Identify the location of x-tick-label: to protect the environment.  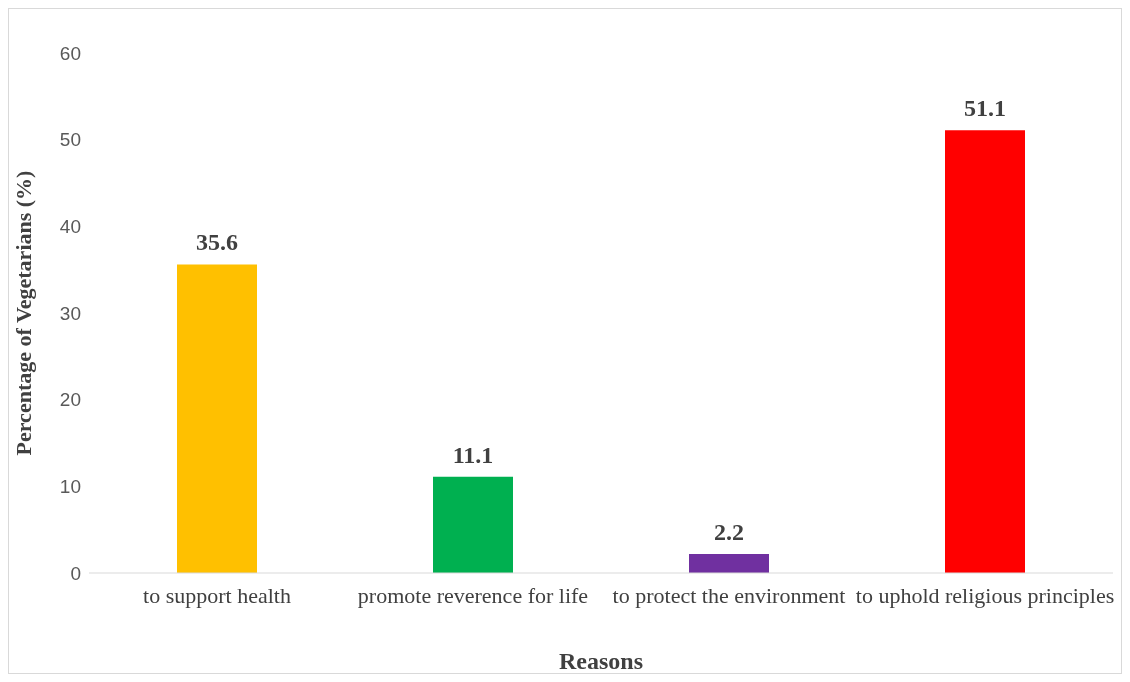
(729, 595).